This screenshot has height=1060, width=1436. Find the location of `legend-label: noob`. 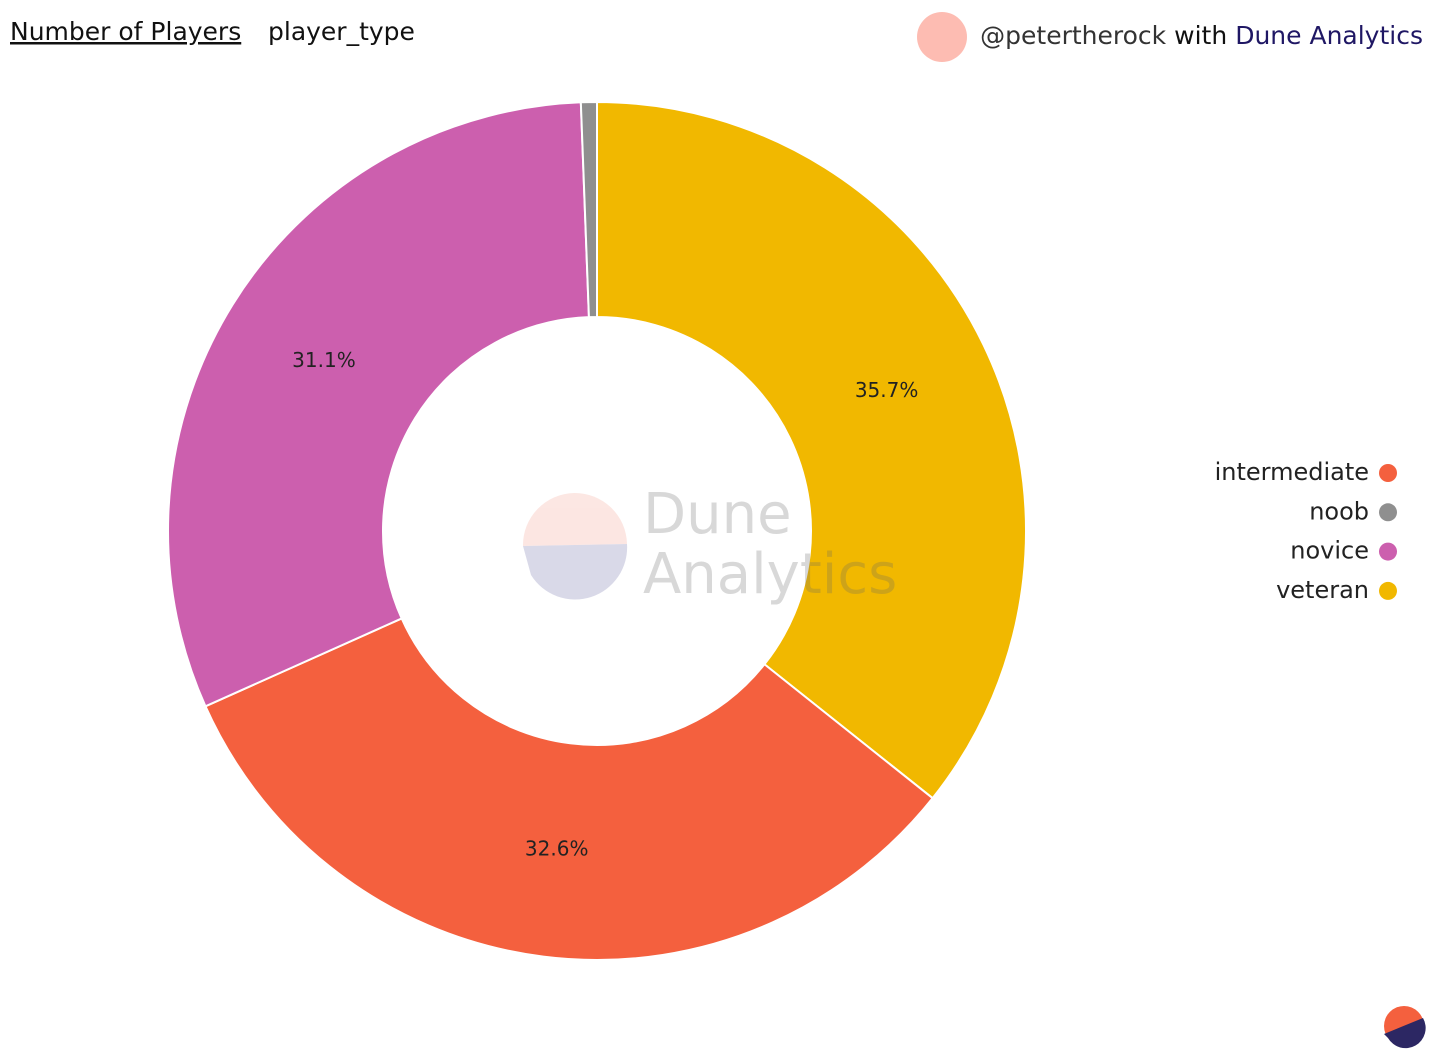

legend-label: noob is located at coordinates (1339, 511).